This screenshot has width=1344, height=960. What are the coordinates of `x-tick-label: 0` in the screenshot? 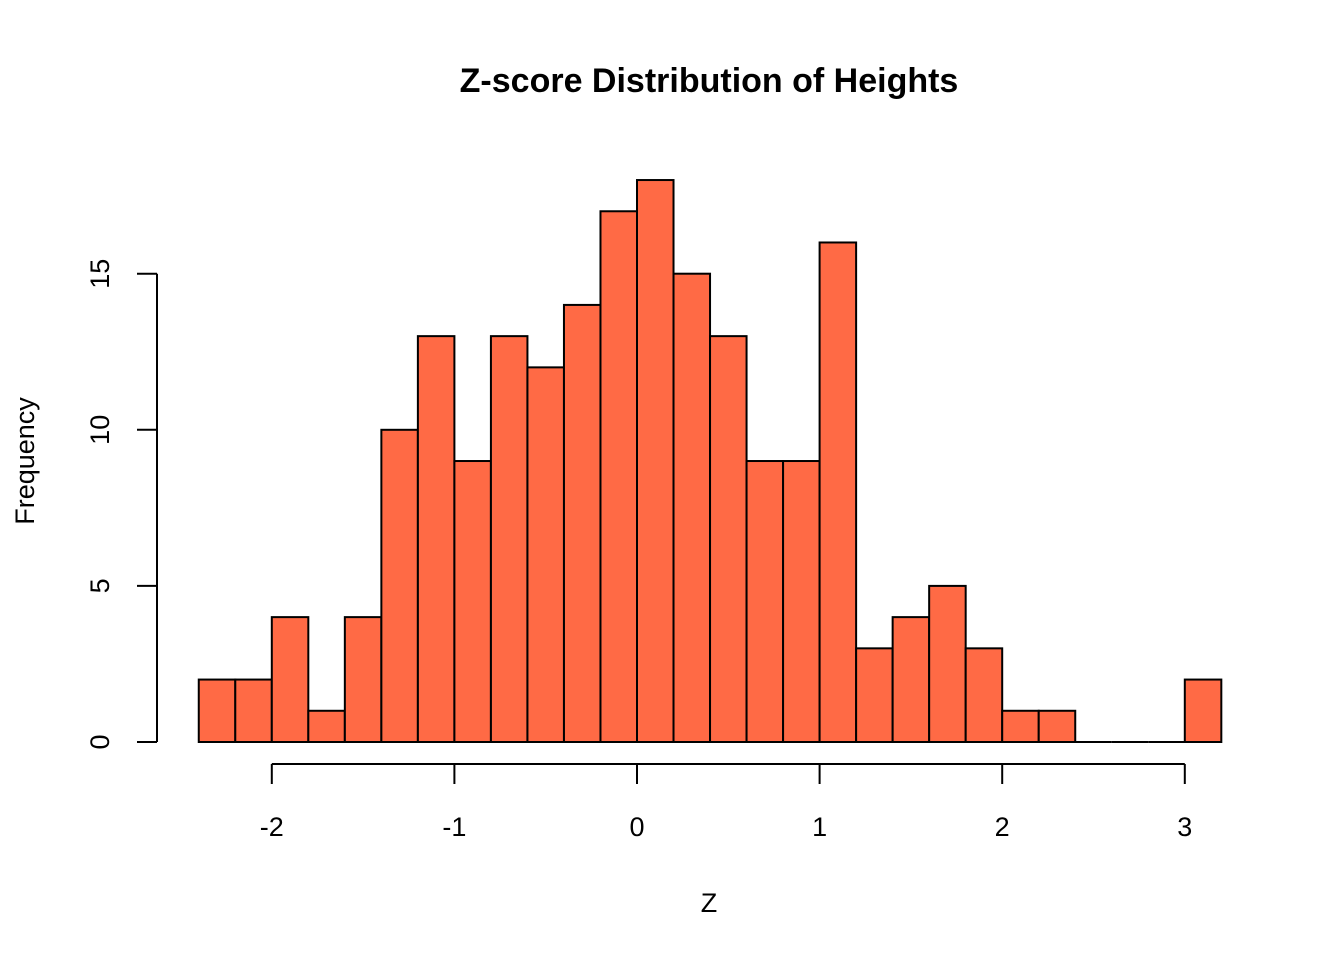 It's located at (636, 827).